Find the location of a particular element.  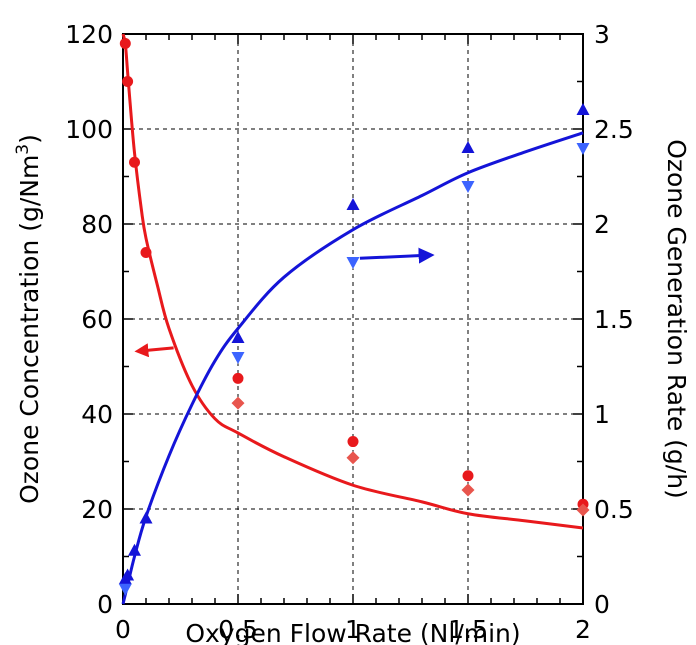

y-tick-label: 0 is located at coordinates (105, 604).